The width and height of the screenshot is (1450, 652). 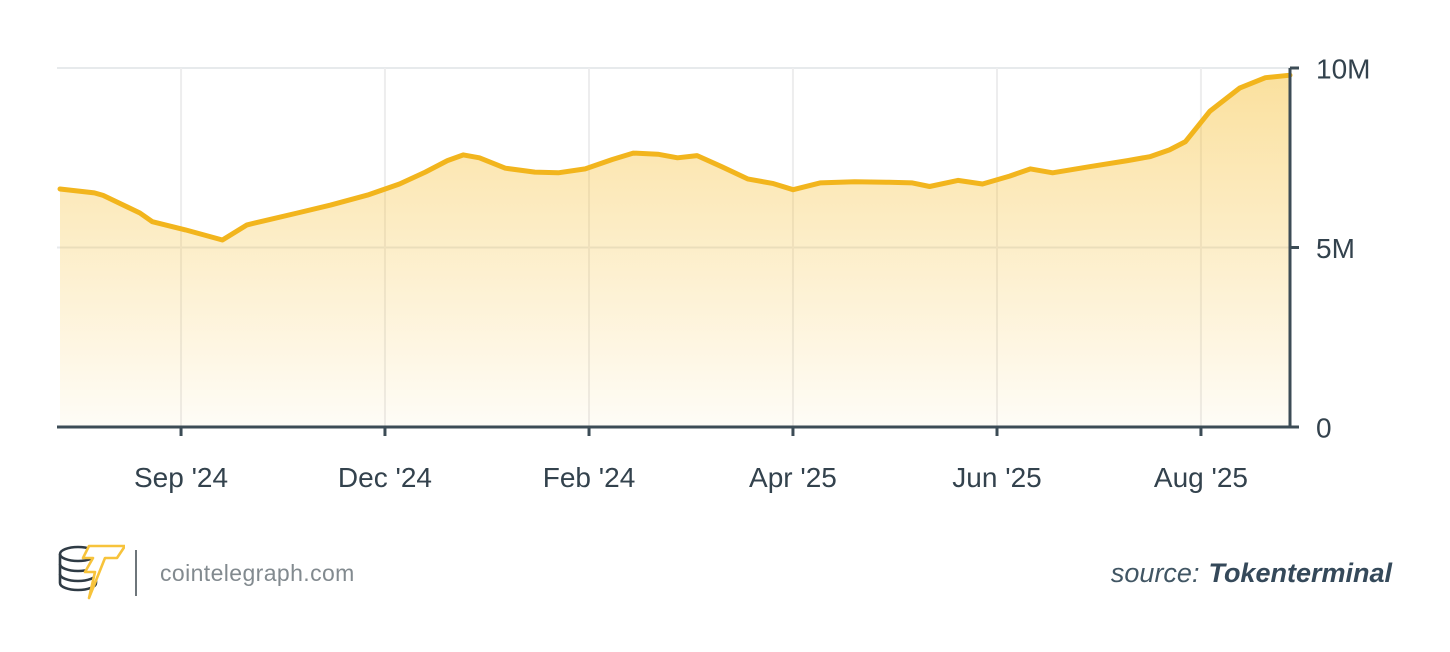 What do you see at coordinates (181, 477) in the screenshot?
I see `x-tick-label: Sep '24` at bounding box center [181, 477].